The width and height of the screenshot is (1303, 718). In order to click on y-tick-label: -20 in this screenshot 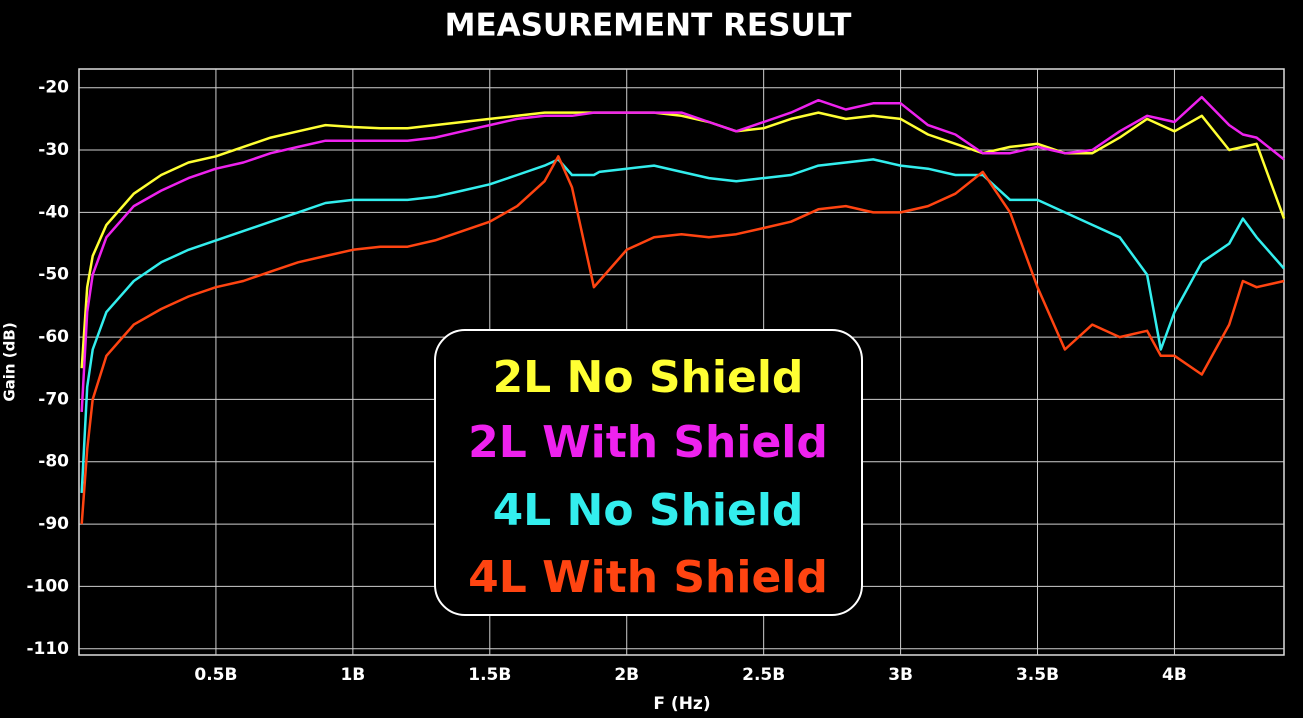, I will do `click(53, 88)`.